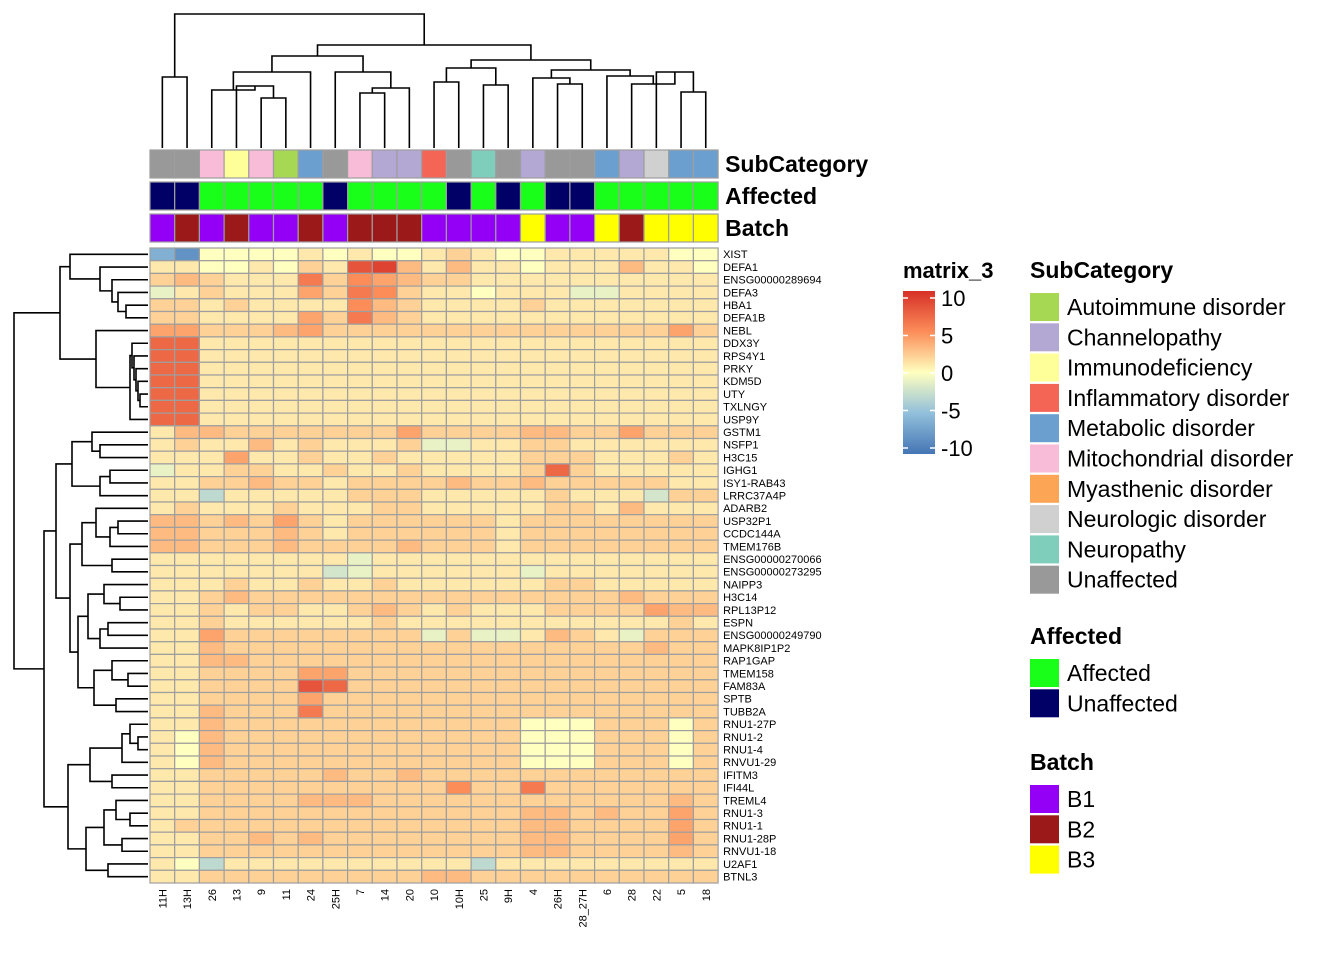 The width and height of the screenshot is (1344, 960). I want to click on legend-title: Batch, so click(1062, 762).